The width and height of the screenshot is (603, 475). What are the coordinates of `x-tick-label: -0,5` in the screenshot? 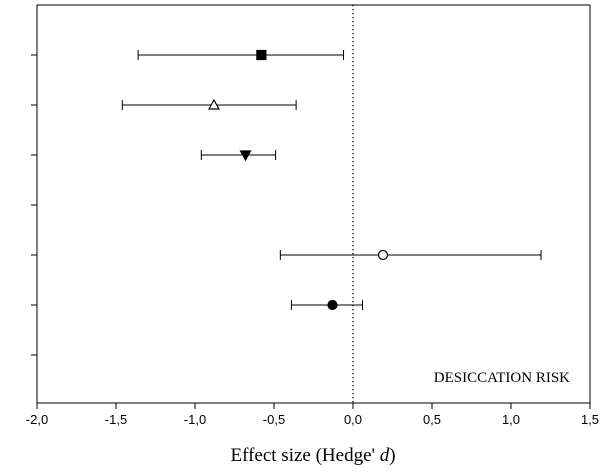 It's located at (274, 419).